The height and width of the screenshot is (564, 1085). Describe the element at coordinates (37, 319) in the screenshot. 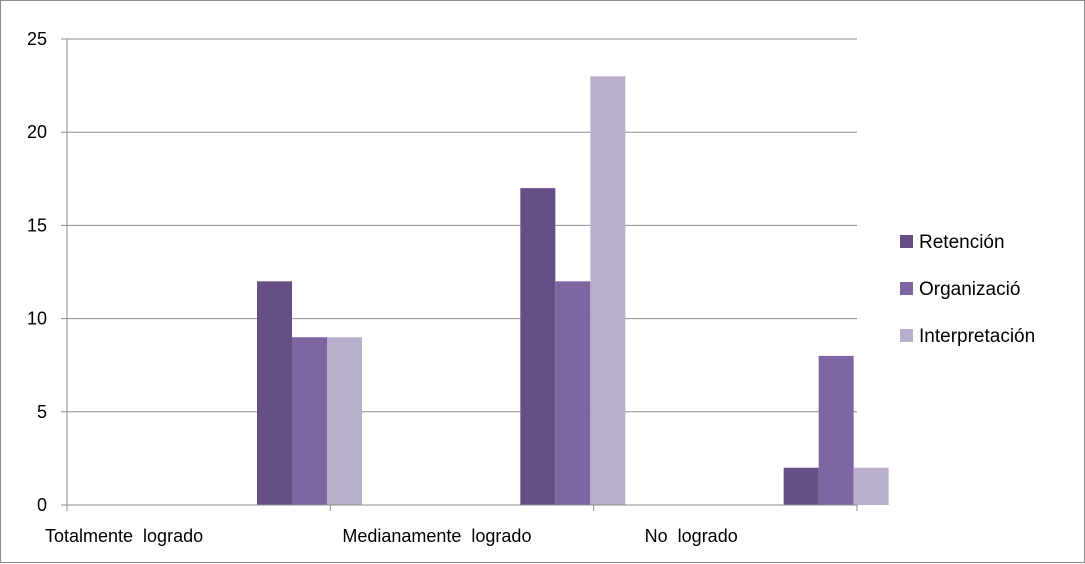

I see `y-axis-tick-label: 10` at that location.